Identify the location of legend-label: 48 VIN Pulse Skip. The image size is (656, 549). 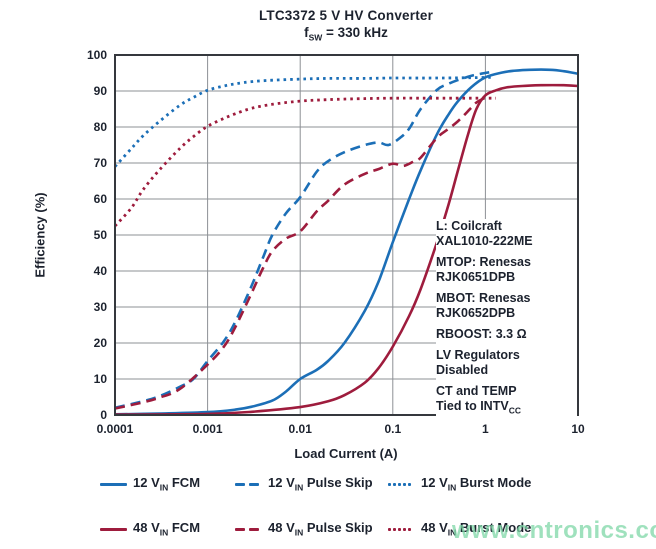
(320, 529).